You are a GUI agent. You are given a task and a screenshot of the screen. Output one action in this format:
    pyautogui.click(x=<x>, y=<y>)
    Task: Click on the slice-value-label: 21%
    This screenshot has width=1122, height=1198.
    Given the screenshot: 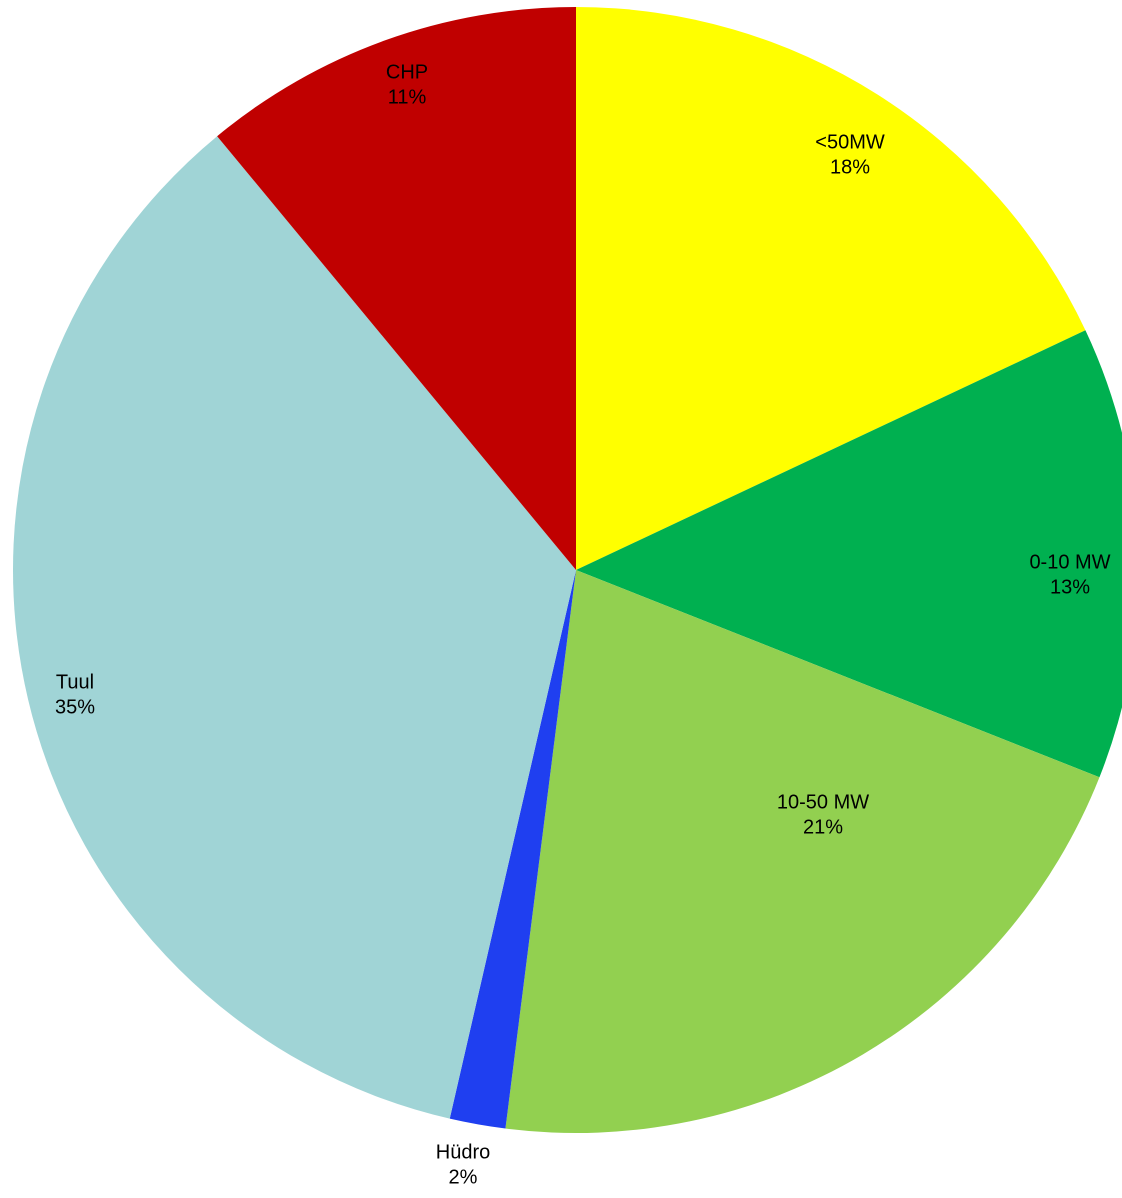 What is the action you would take?
    pyautogui.click(x=823, y=827)
    